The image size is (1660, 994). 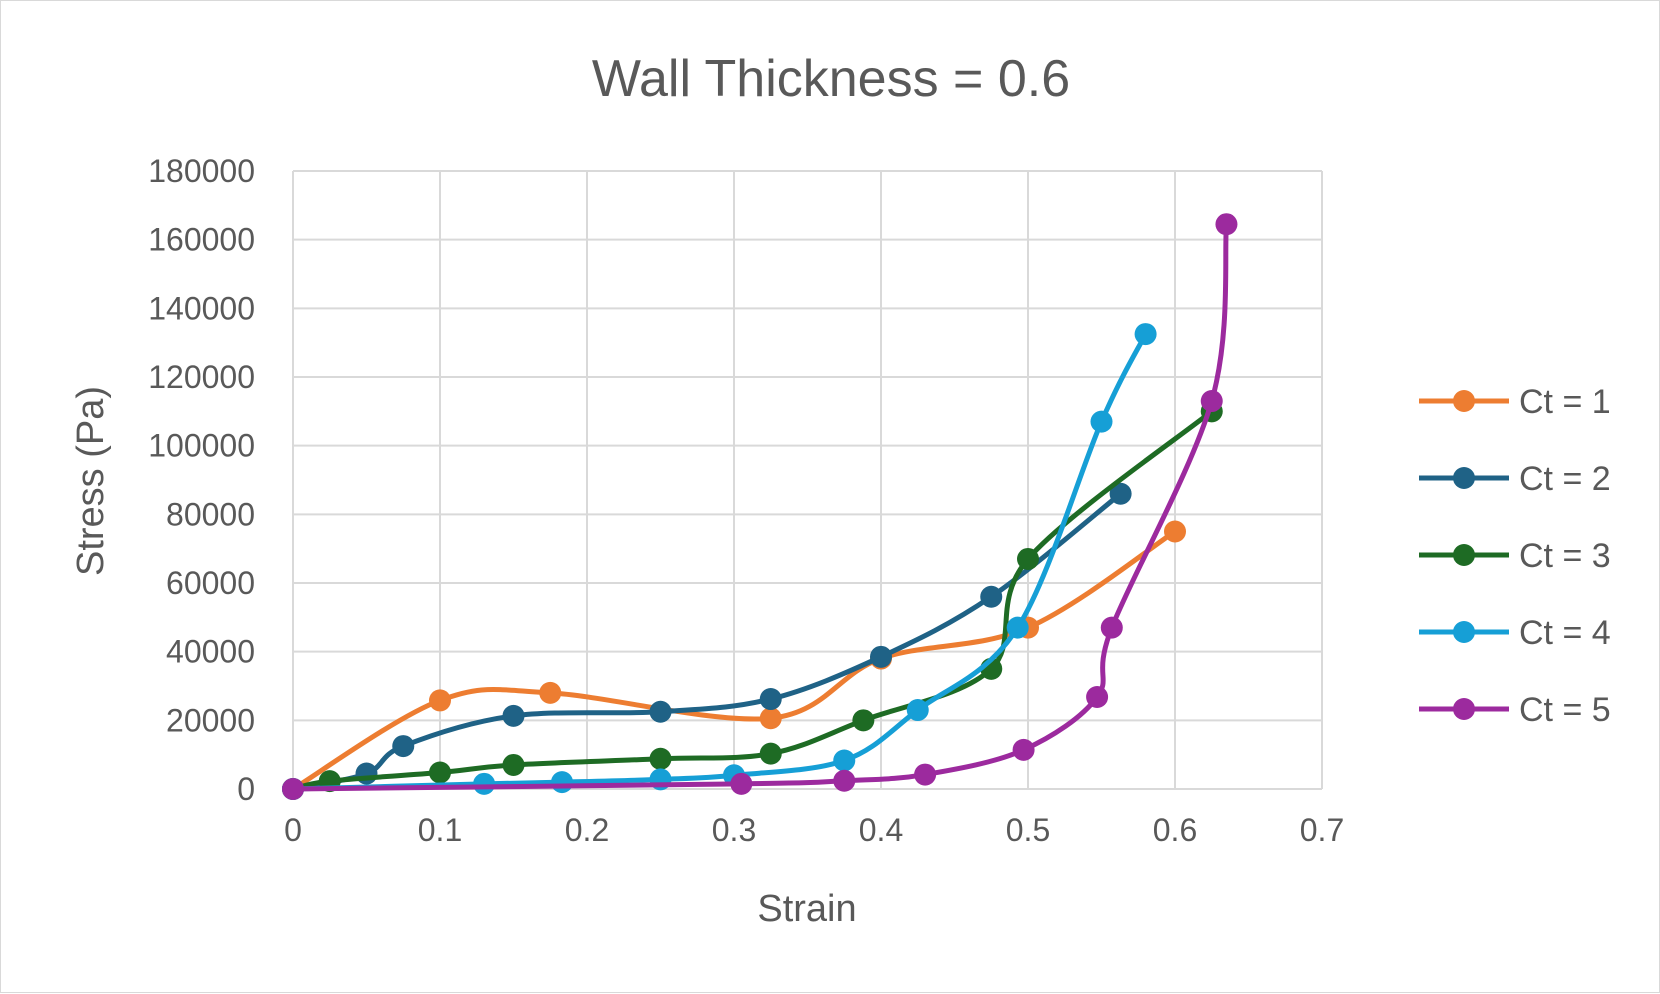 I want to click on legend-label: Ct = 1, so click(x=1565, y=402).